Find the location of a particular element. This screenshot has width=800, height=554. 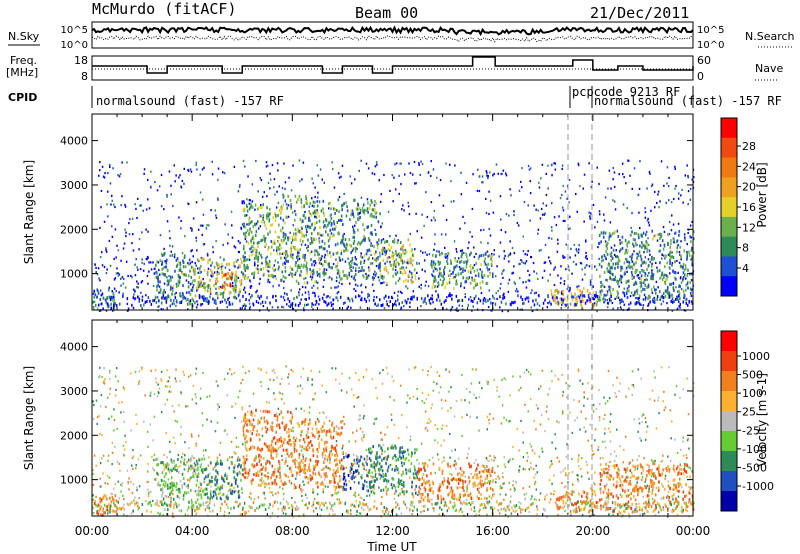

noise-search-line is located at coordinates (392, 39).